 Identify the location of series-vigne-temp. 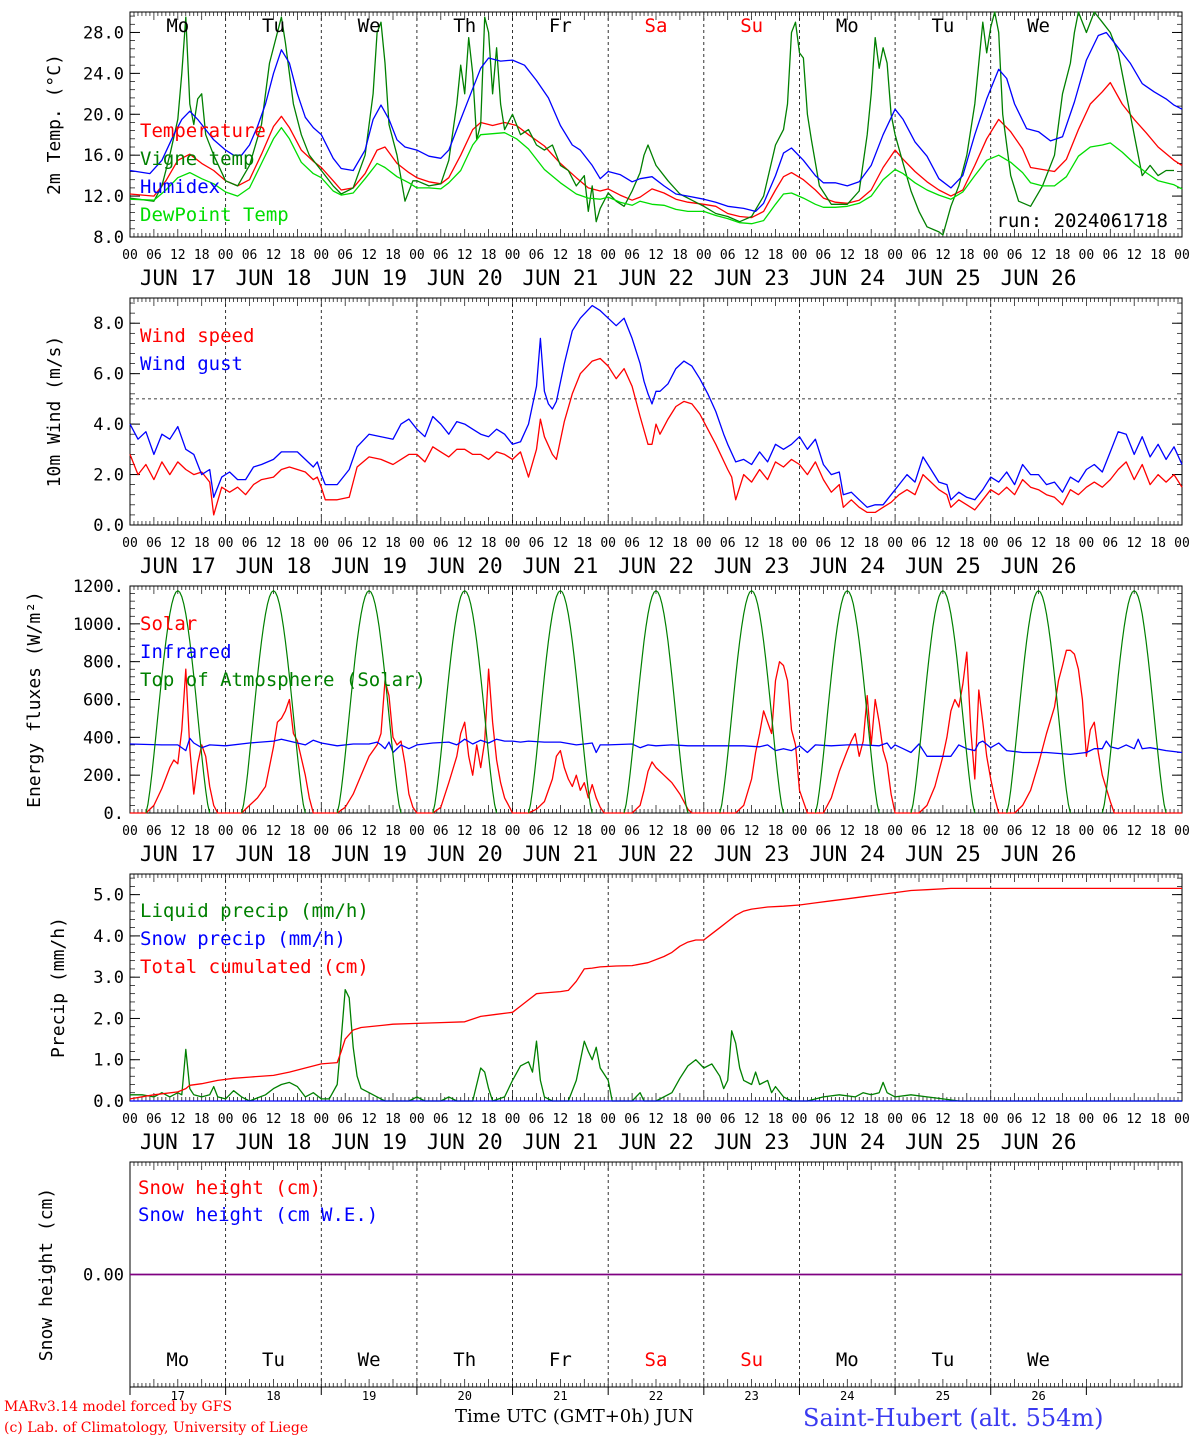
(651, 123).